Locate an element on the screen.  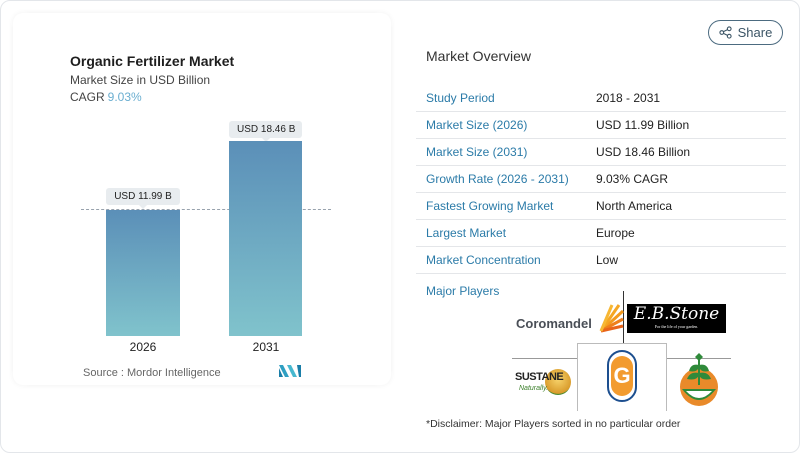
coromandel-wordmark: Coromandel is located at coordinates (554, 323).